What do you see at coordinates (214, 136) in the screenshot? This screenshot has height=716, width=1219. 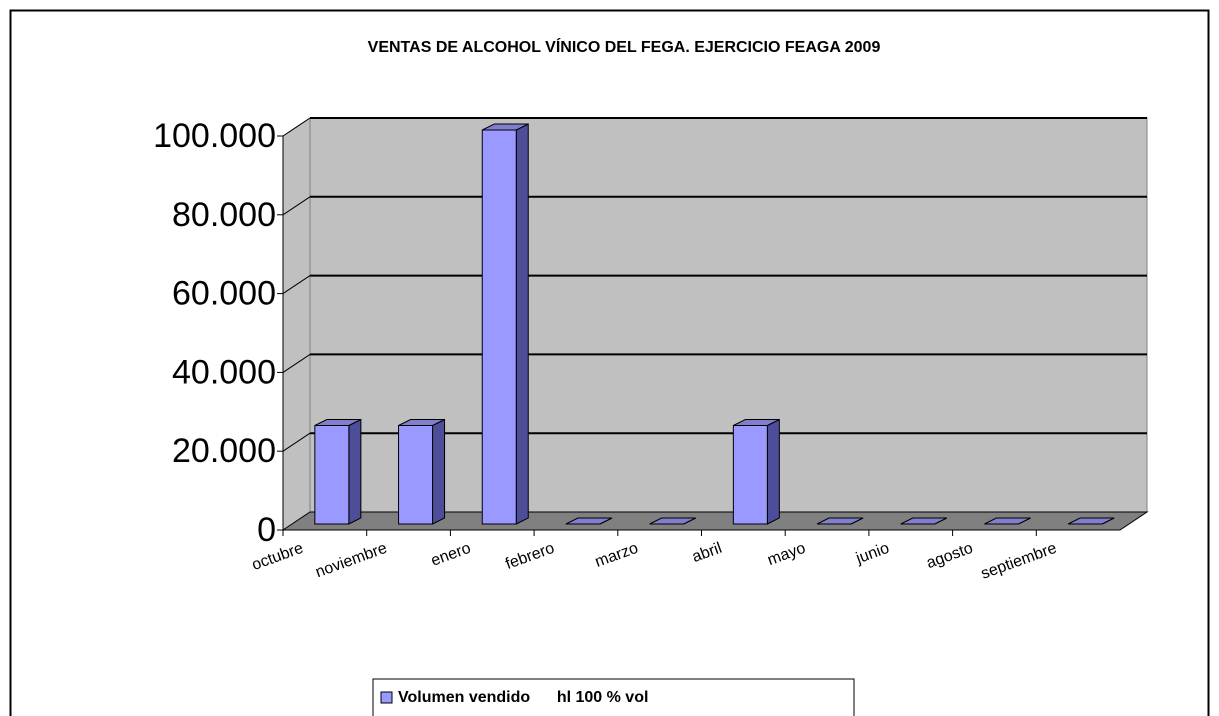 I see `y-tick-label: 100.000` at bounding box center [214, 136].